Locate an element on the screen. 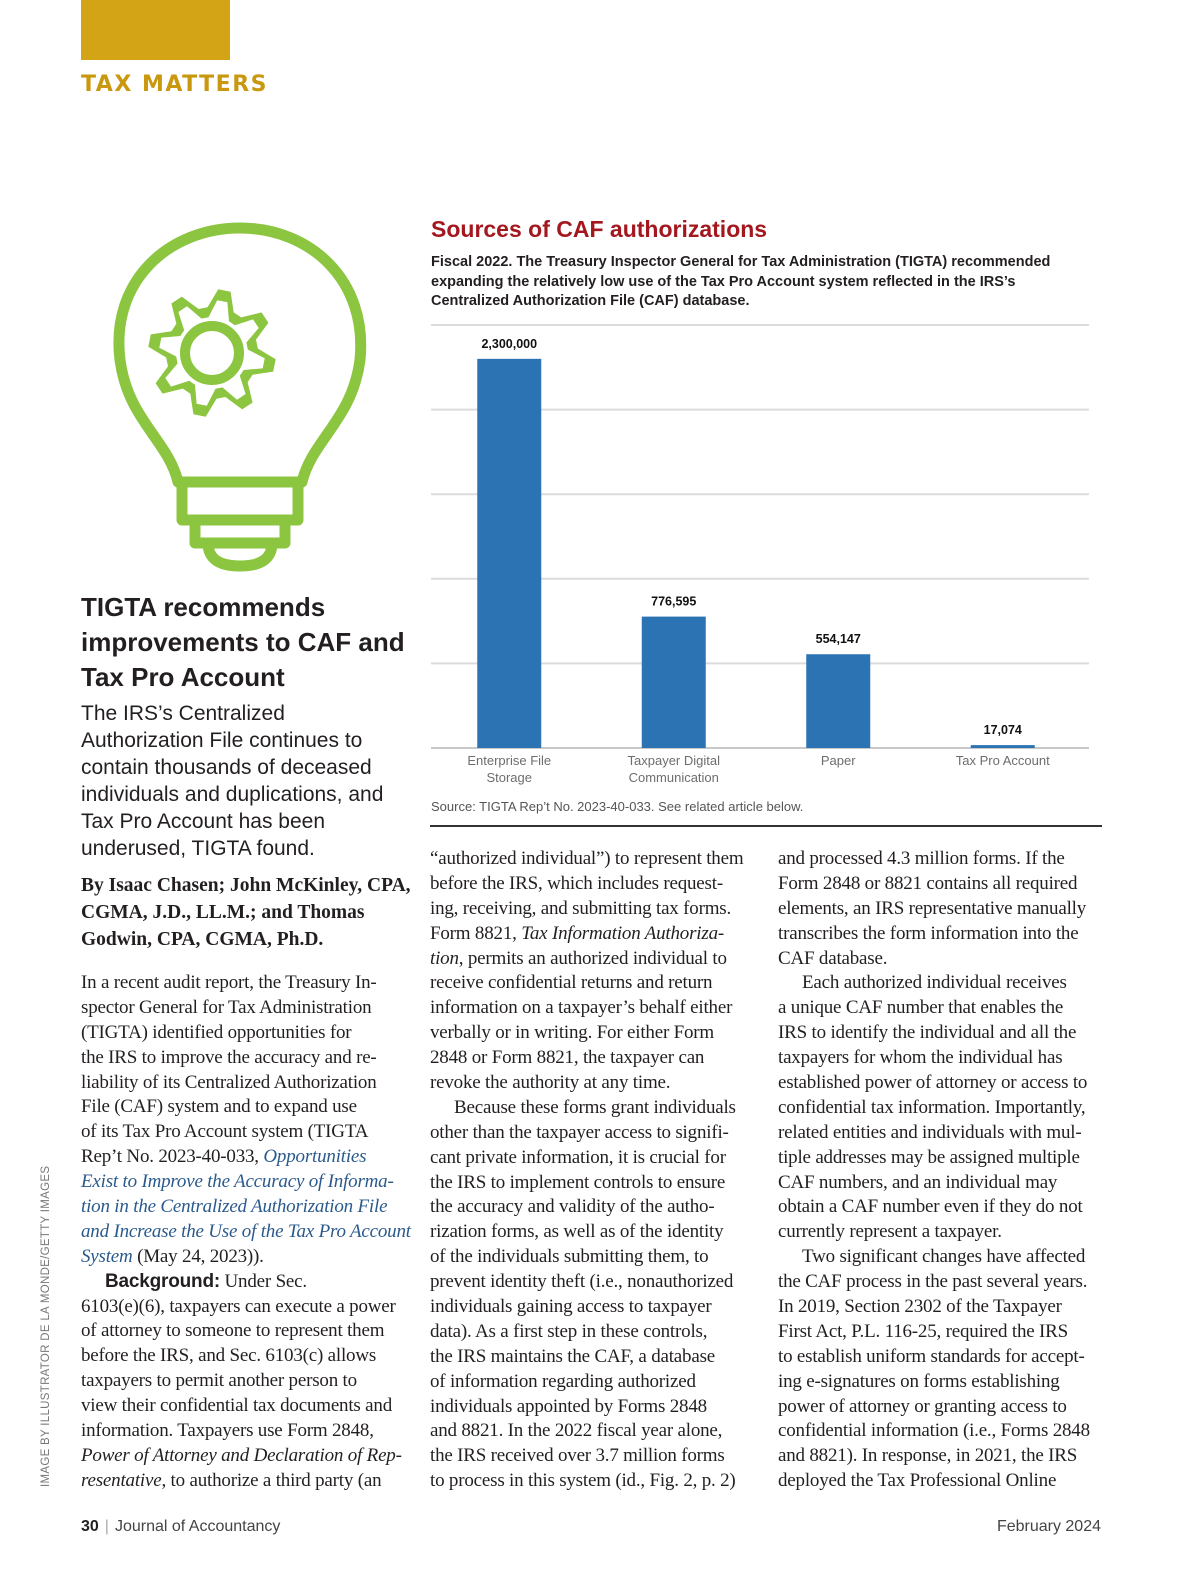 This screenshot has width=1200, height=1575. text-run: the IRS to implement controls to ensure is located at coordinates (578, 1182).